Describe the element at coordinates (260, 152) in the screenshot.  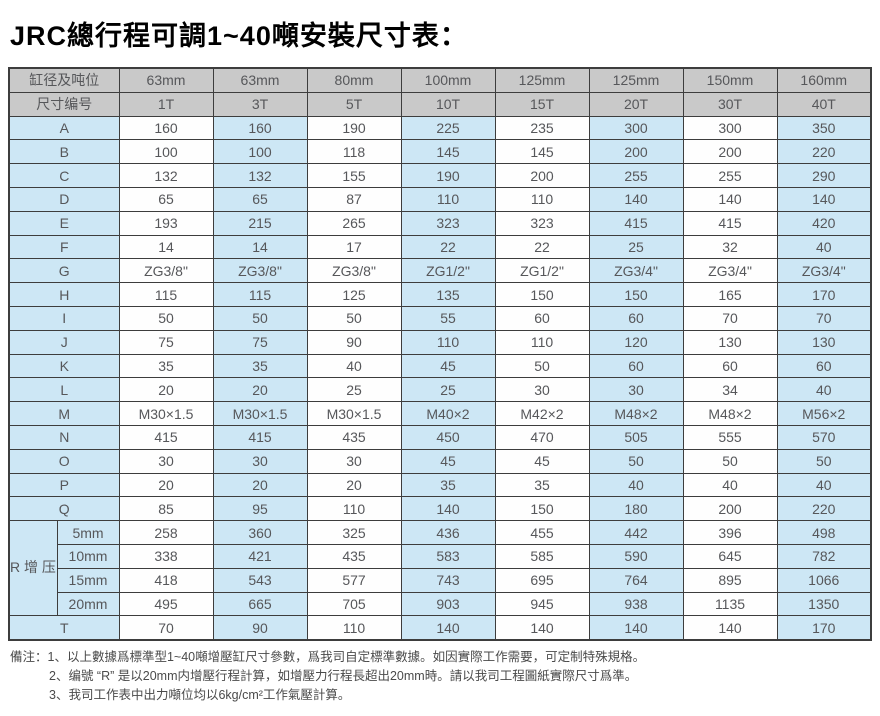
I see `table-cell-B-3T: 100` at that location.